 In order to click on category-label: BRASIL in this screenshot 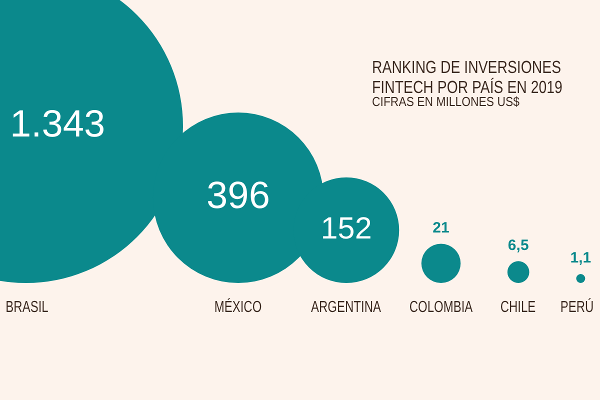, I will do `click(27, 308)`.